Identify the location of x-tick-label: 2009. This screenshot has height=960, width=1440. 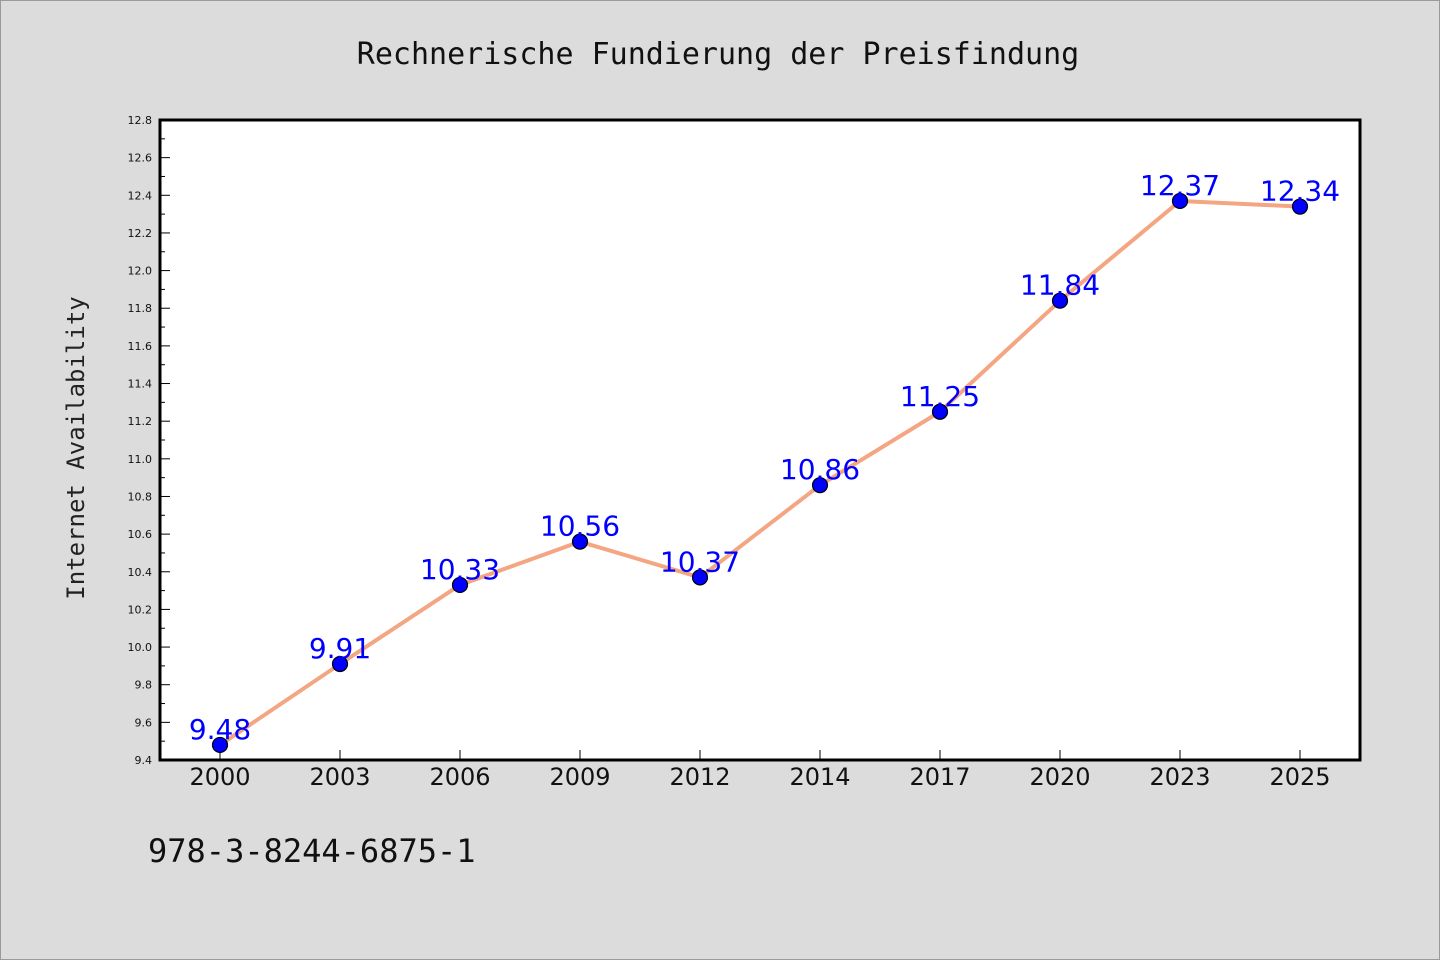
(579, 777).